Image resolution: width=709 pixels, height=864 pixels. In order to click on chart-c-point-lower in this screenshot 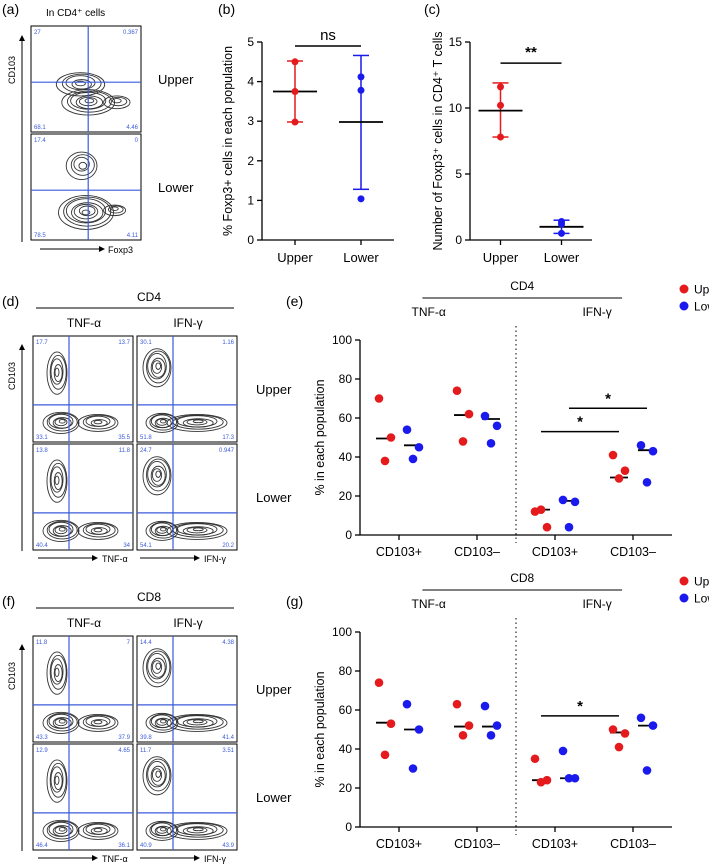, I will do `click(561, 233)`.